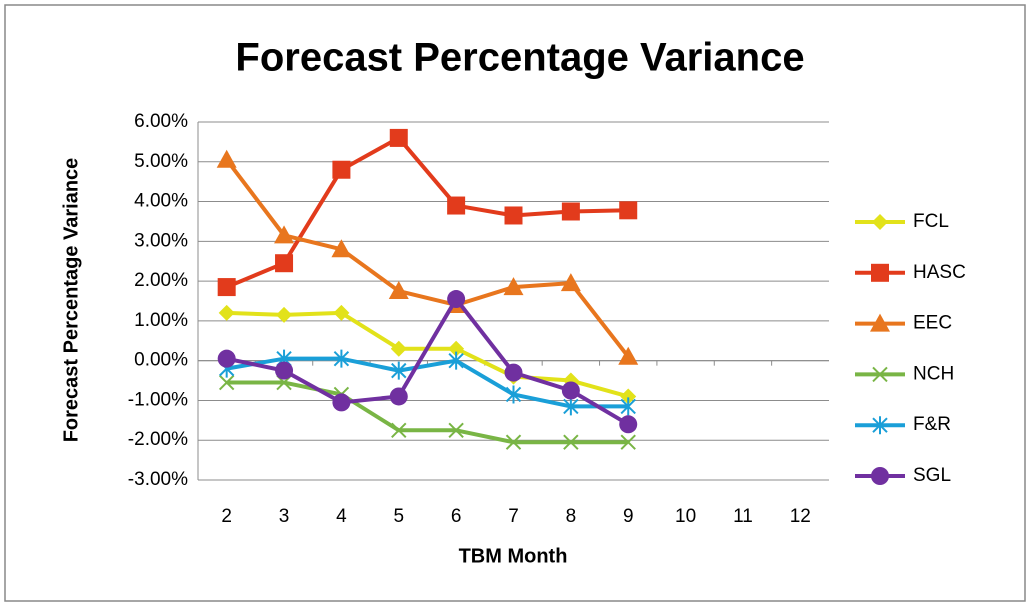 The width and height of the screenshot is (1032, 608). Describe the element at coordinates (932, 424) in the screenshot. I see `legend-label: F&R` at that location.